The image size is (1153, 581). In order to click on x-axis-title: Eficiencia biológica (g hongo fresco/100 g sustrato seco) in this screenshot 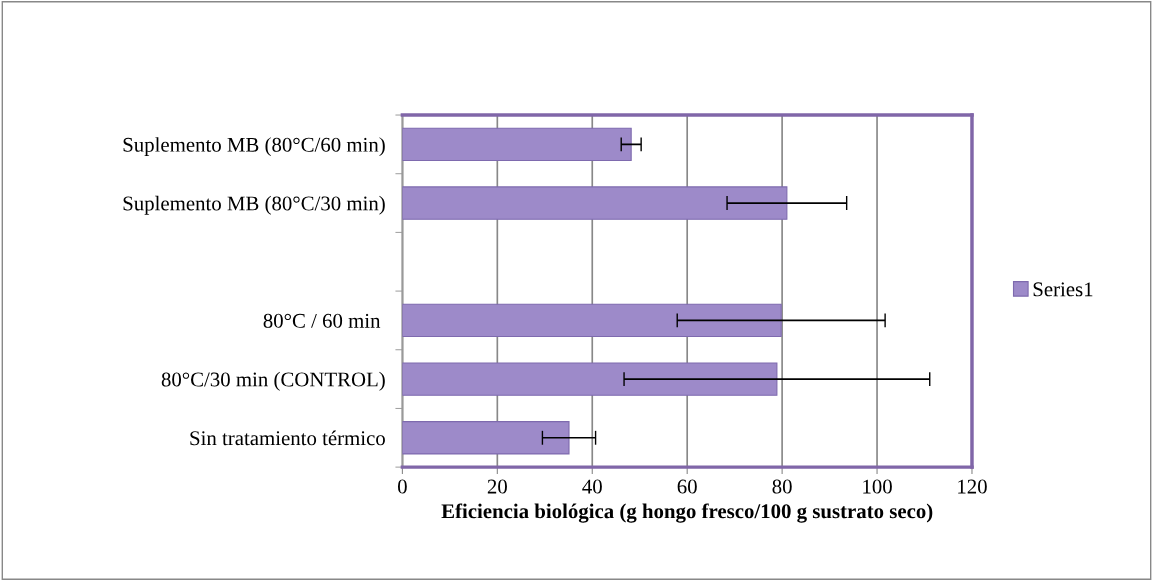, I will do `click(687, 513)`.